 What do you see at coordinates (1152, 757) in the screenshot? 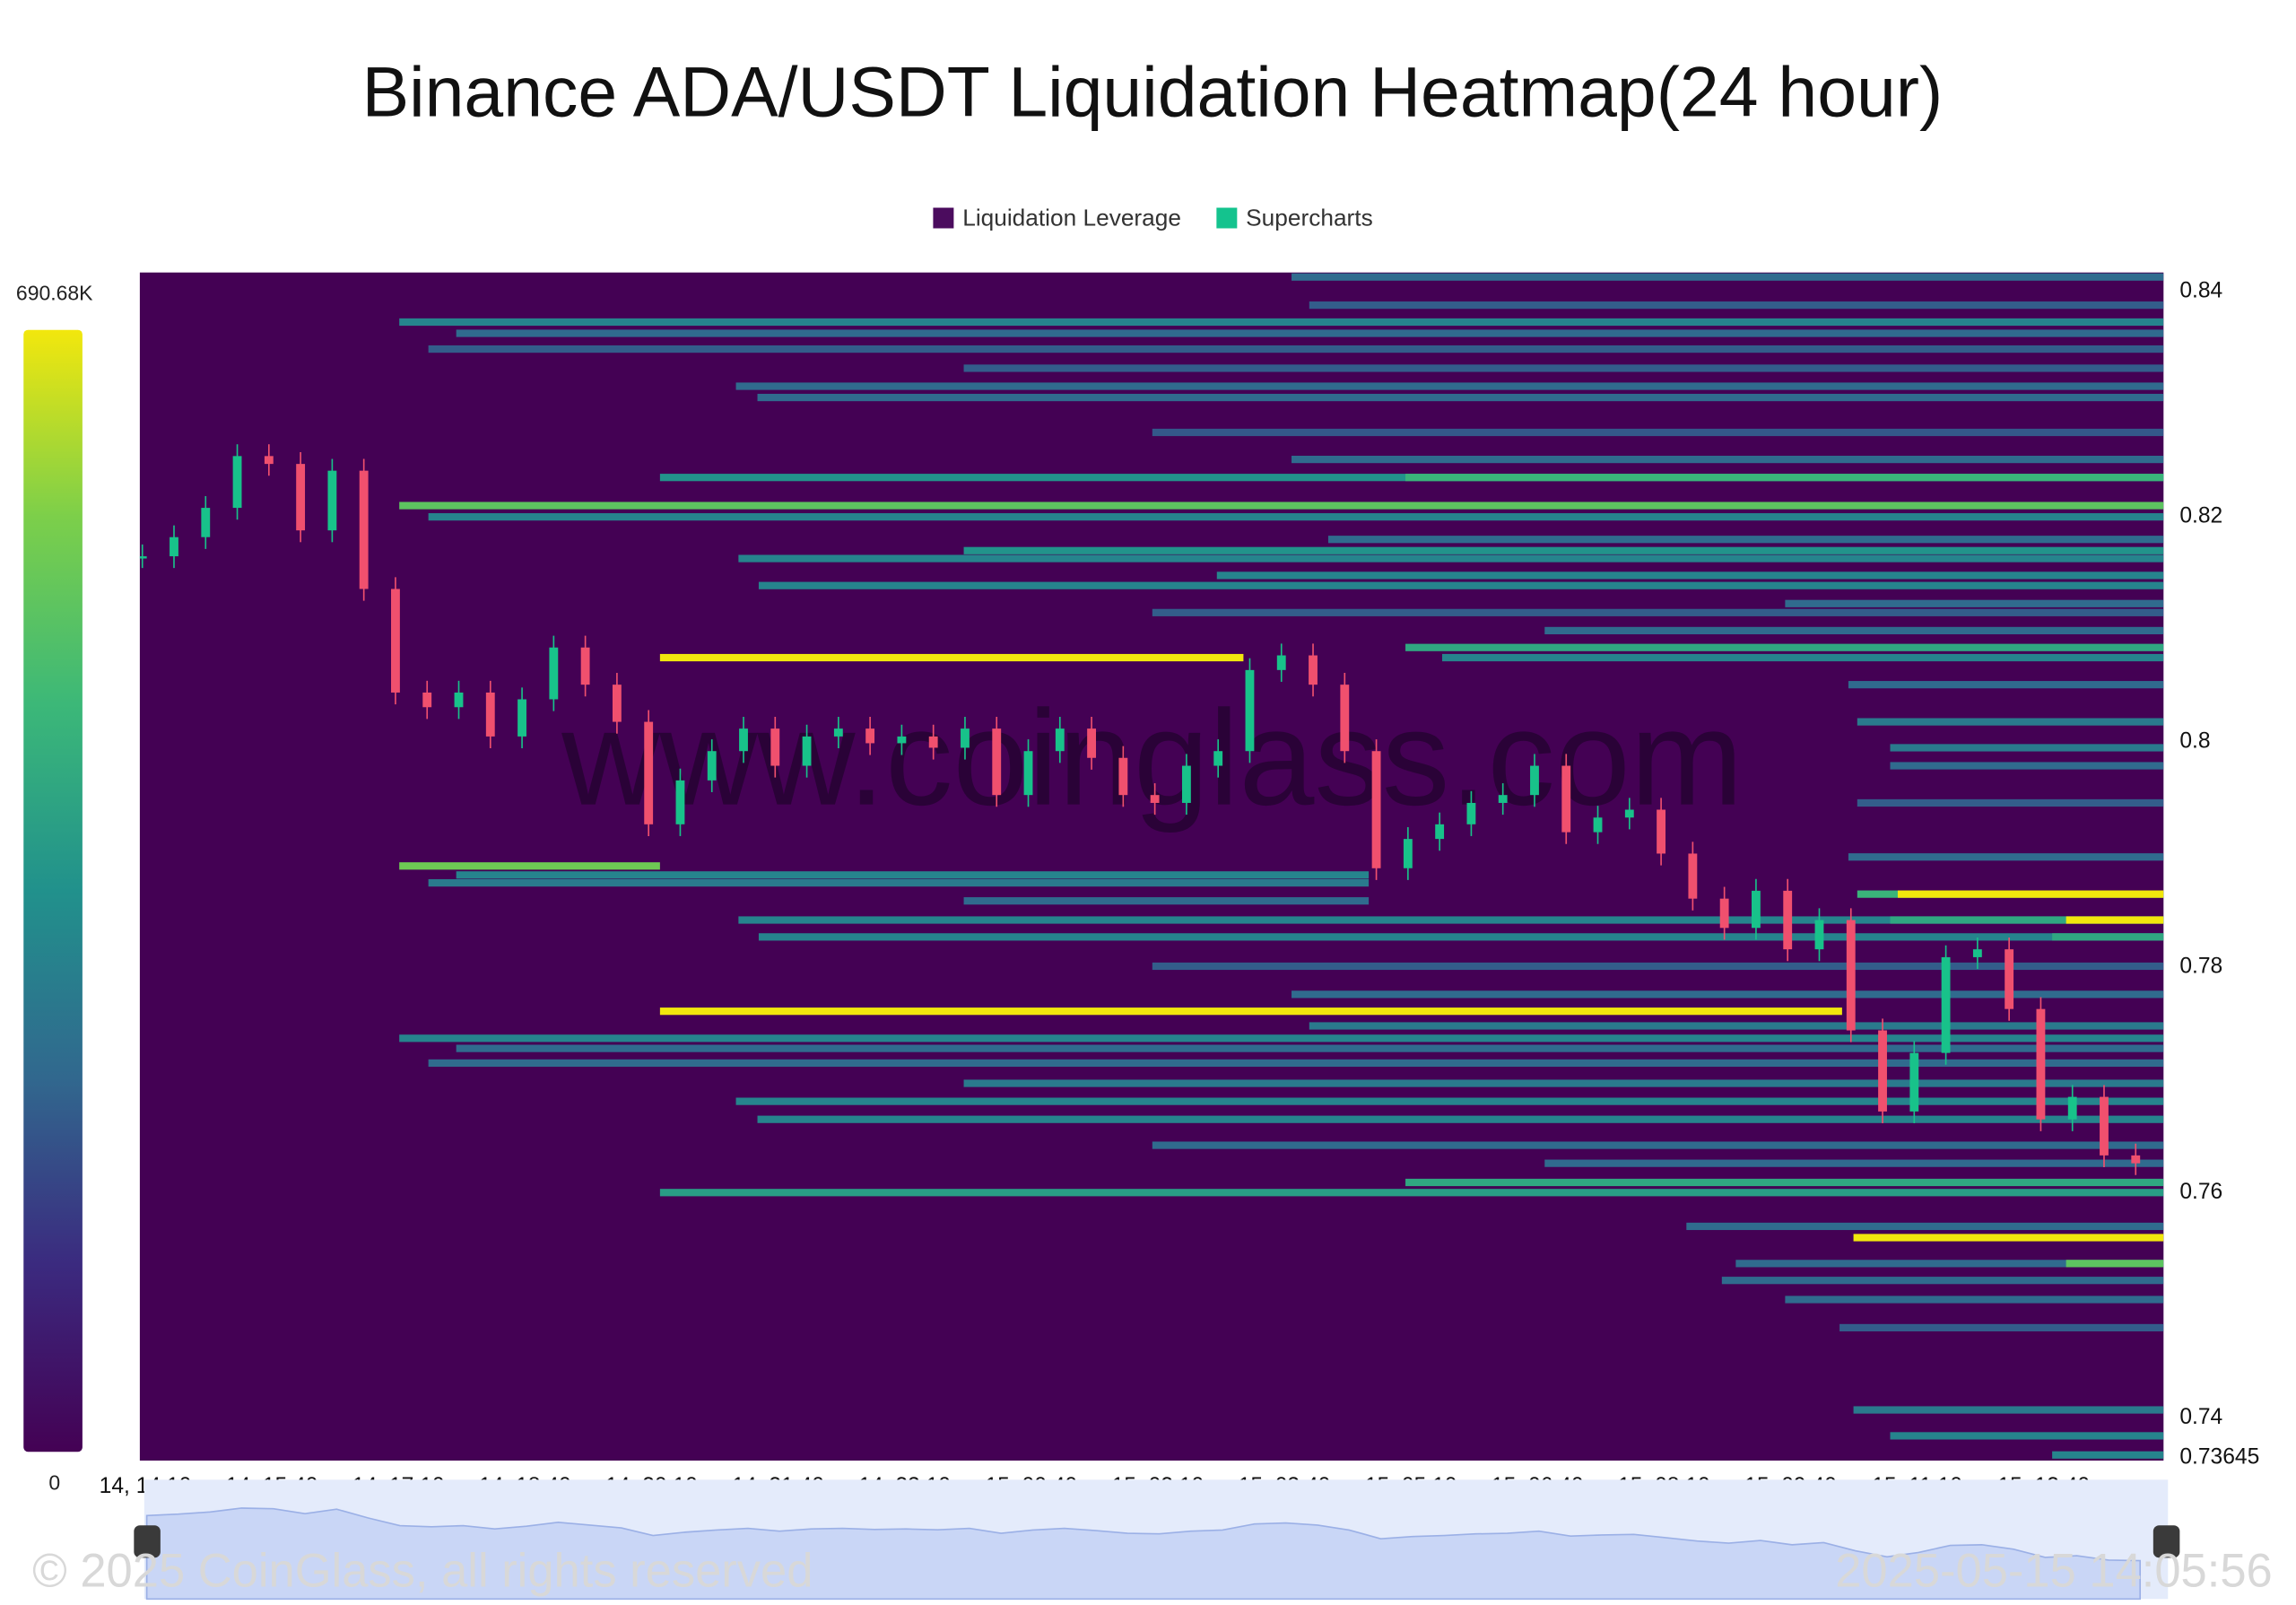
I see `watermark: www.coinglass.com` at bounding box center [1152, 757].